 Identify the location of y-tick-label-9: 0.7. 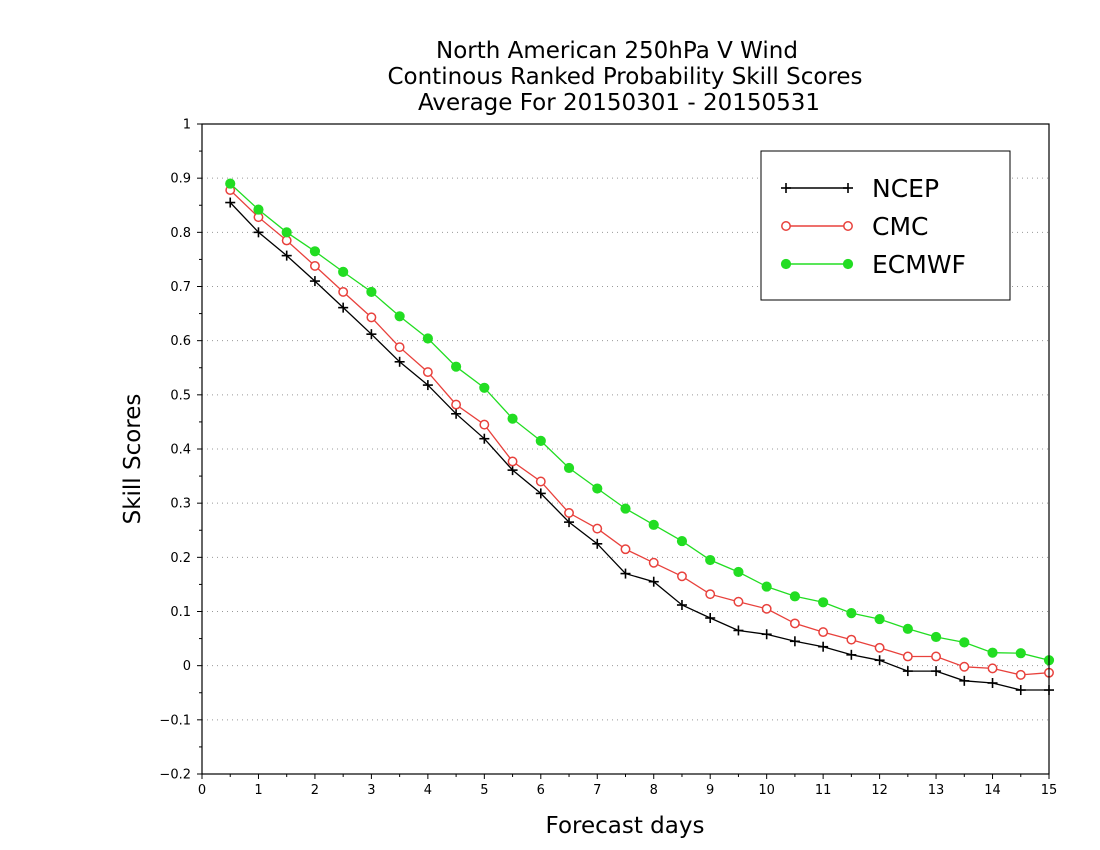
(180, 287).